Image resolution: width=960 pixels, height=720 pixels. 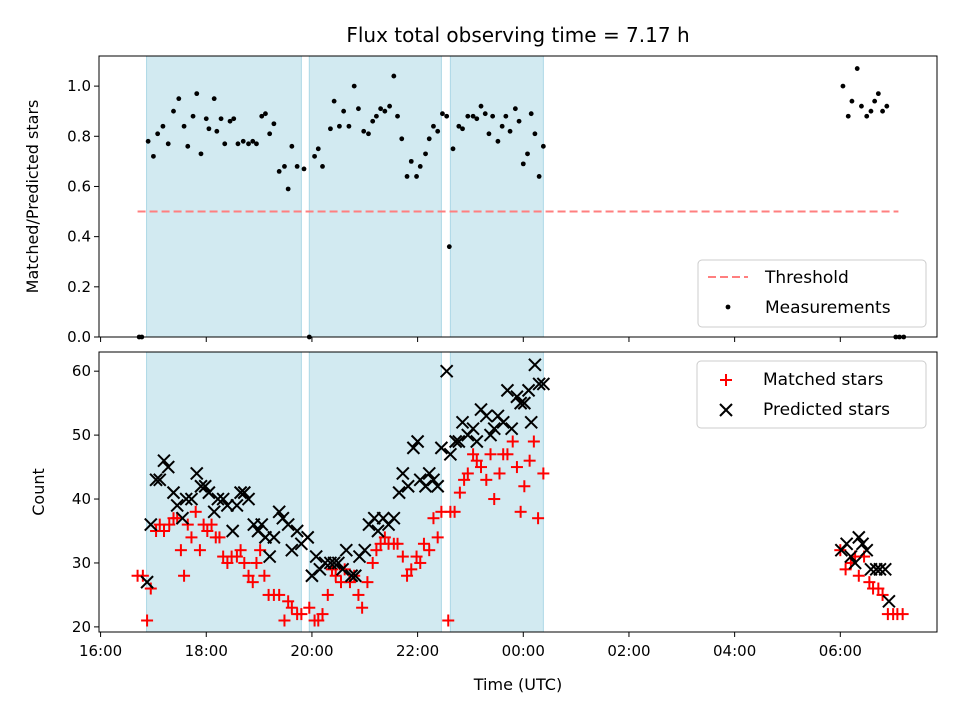 What do you see at coordinates (206, 651) in the screenshot?
I see `x-tick-label: 18:00` at bounding box center [206, 651].